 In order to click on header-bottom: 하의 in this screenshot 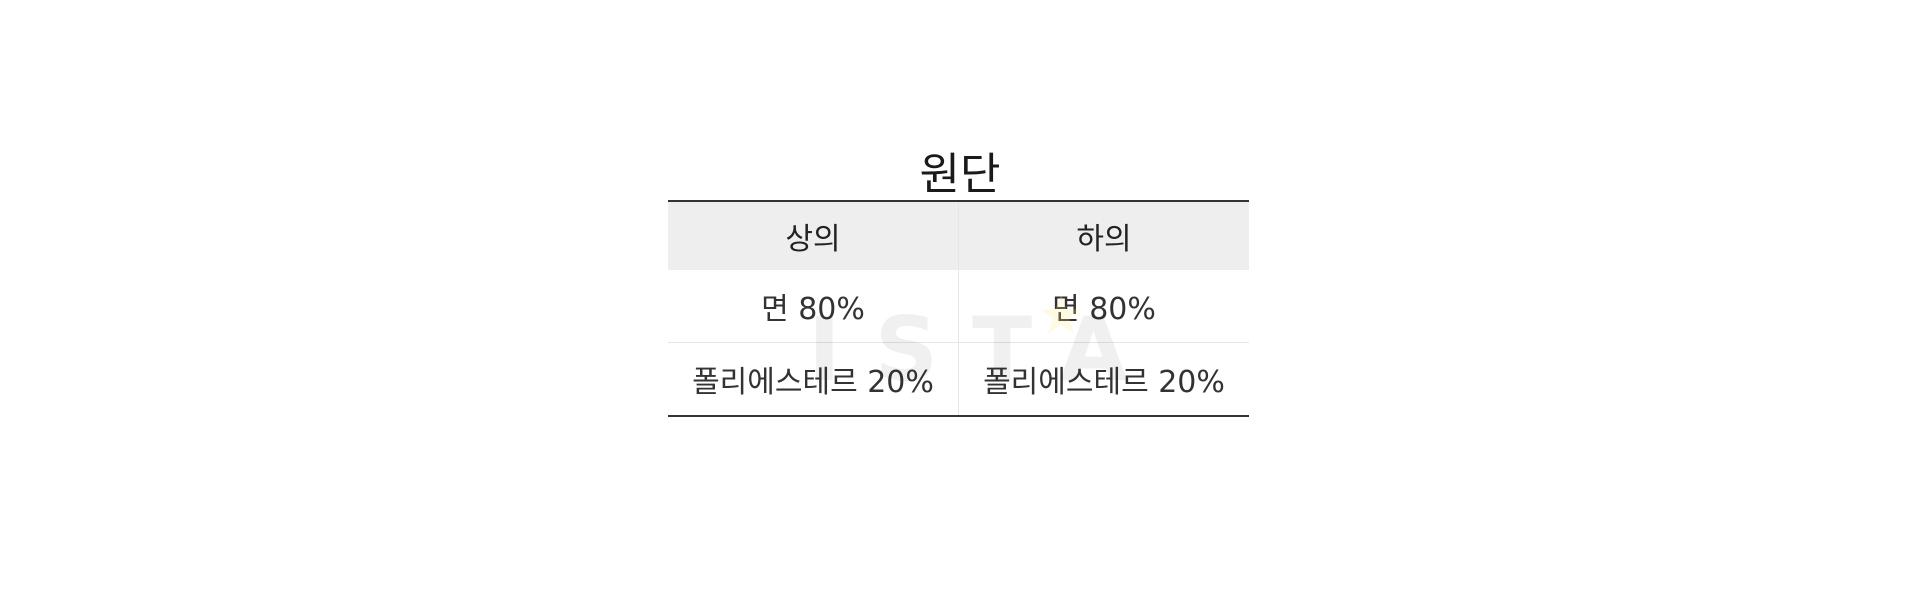, I will do `click(1103, 235)`.